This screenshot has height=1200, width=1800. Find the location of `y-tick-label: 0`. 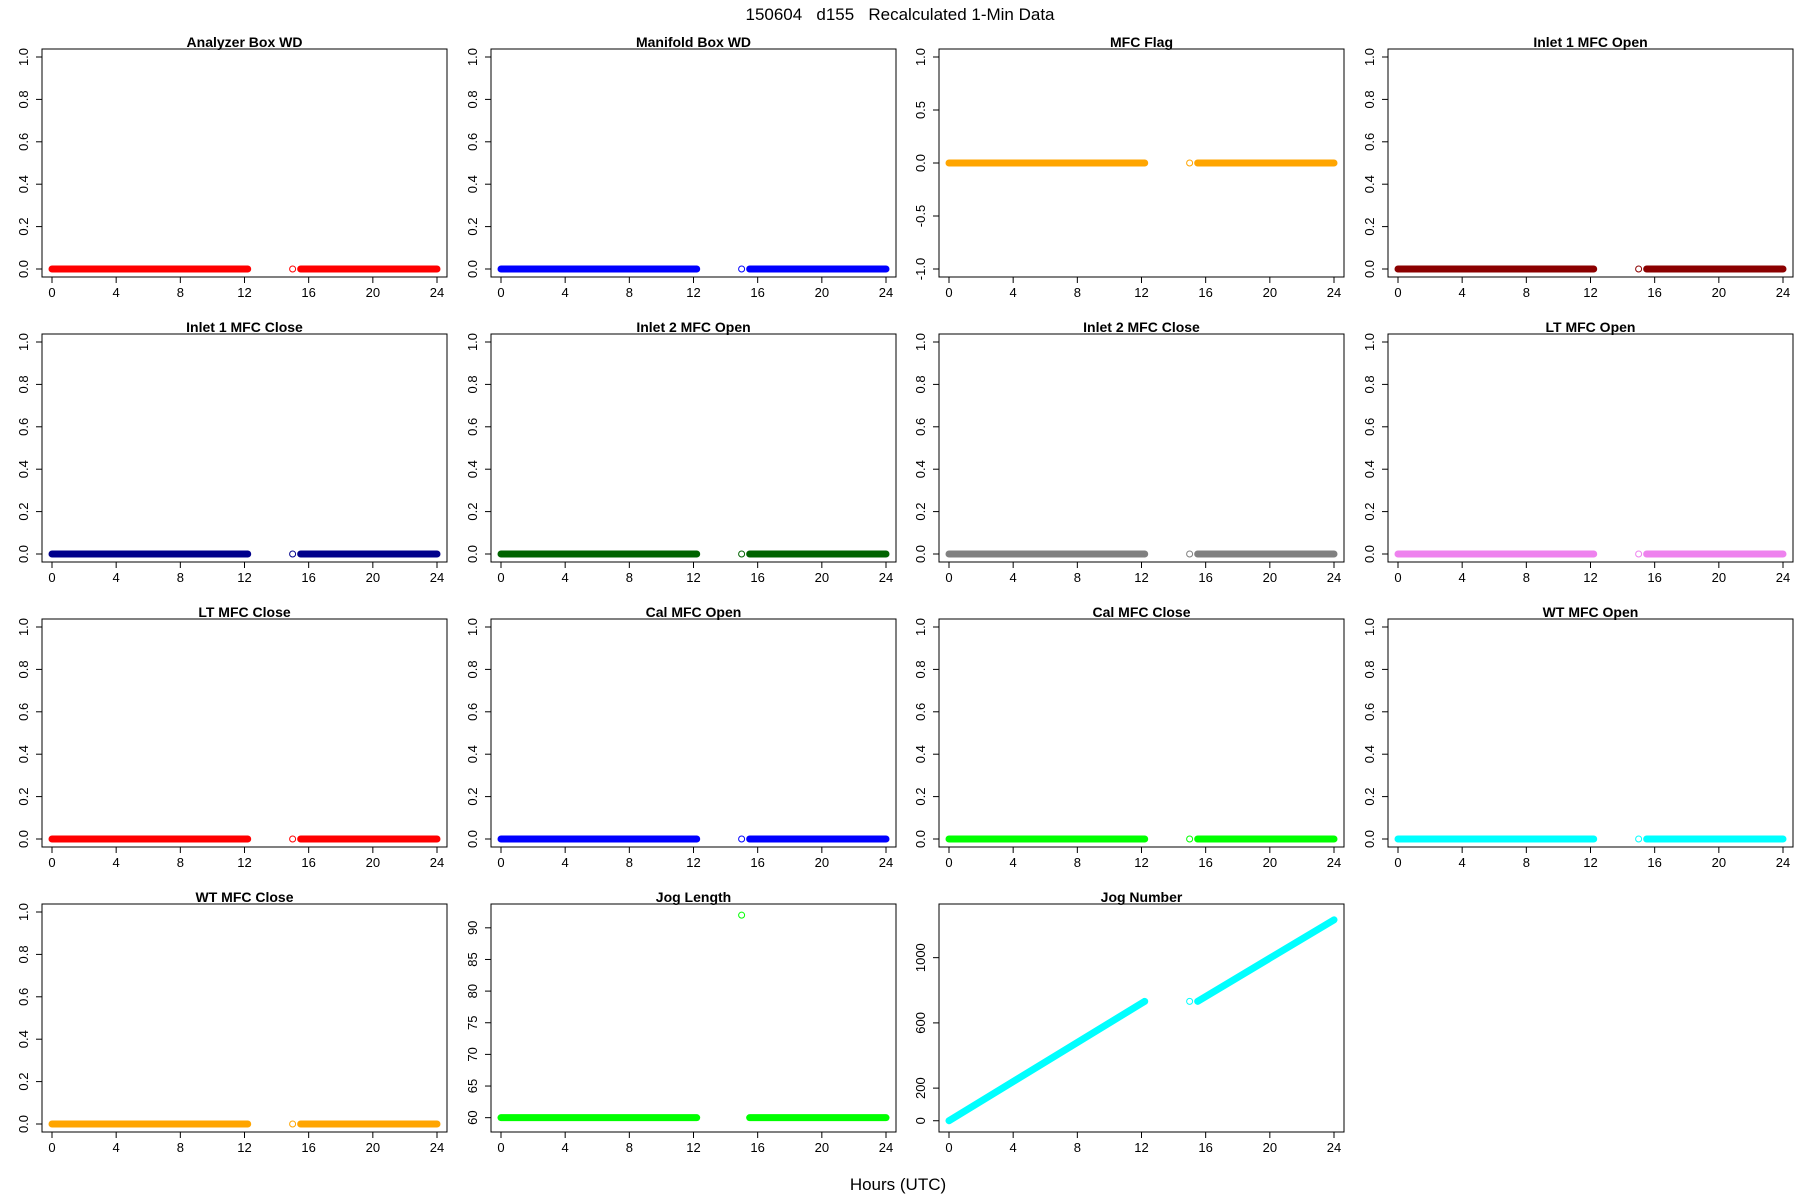

y-tick-label: 0 is located at coordinates (920, 1120).